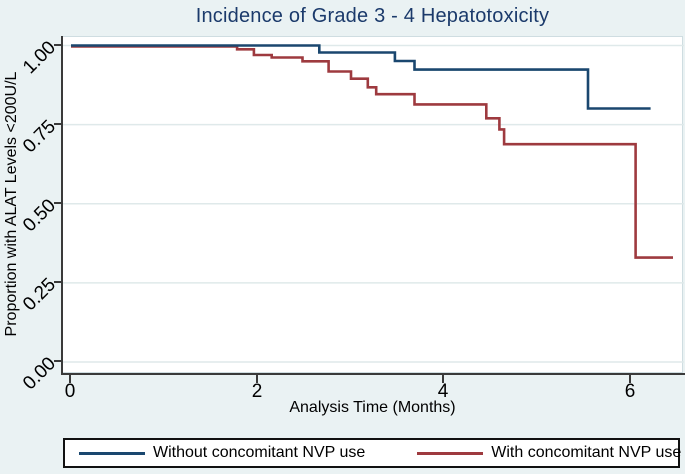 Image resolution: width=685 pixels, height=474 pixels. What do you see at coordinates (62, 205) in the screenshot?
I see `y-axis-line` at bounding box center [62, 205].